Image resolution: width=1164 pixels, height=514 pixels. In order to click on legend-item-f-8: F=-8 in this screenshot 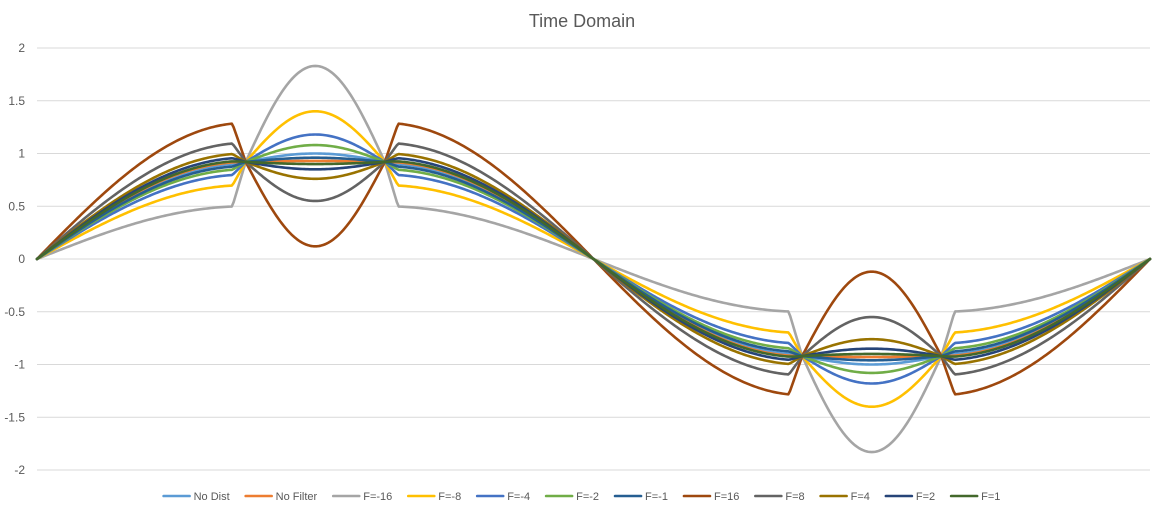, I will do `click(433, 497)`.